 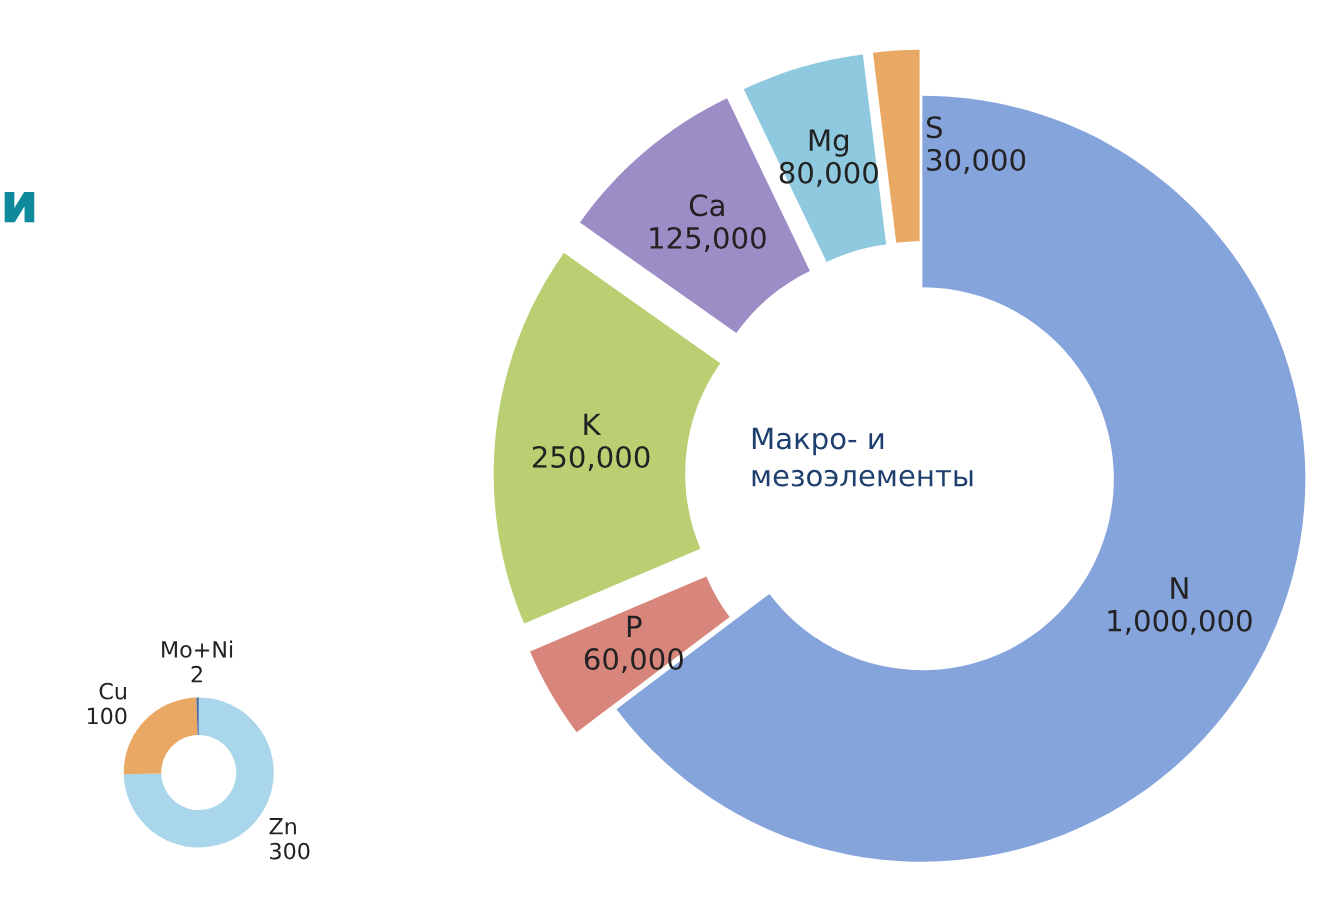 I want to click on text: и, so click(x=19, y=207).